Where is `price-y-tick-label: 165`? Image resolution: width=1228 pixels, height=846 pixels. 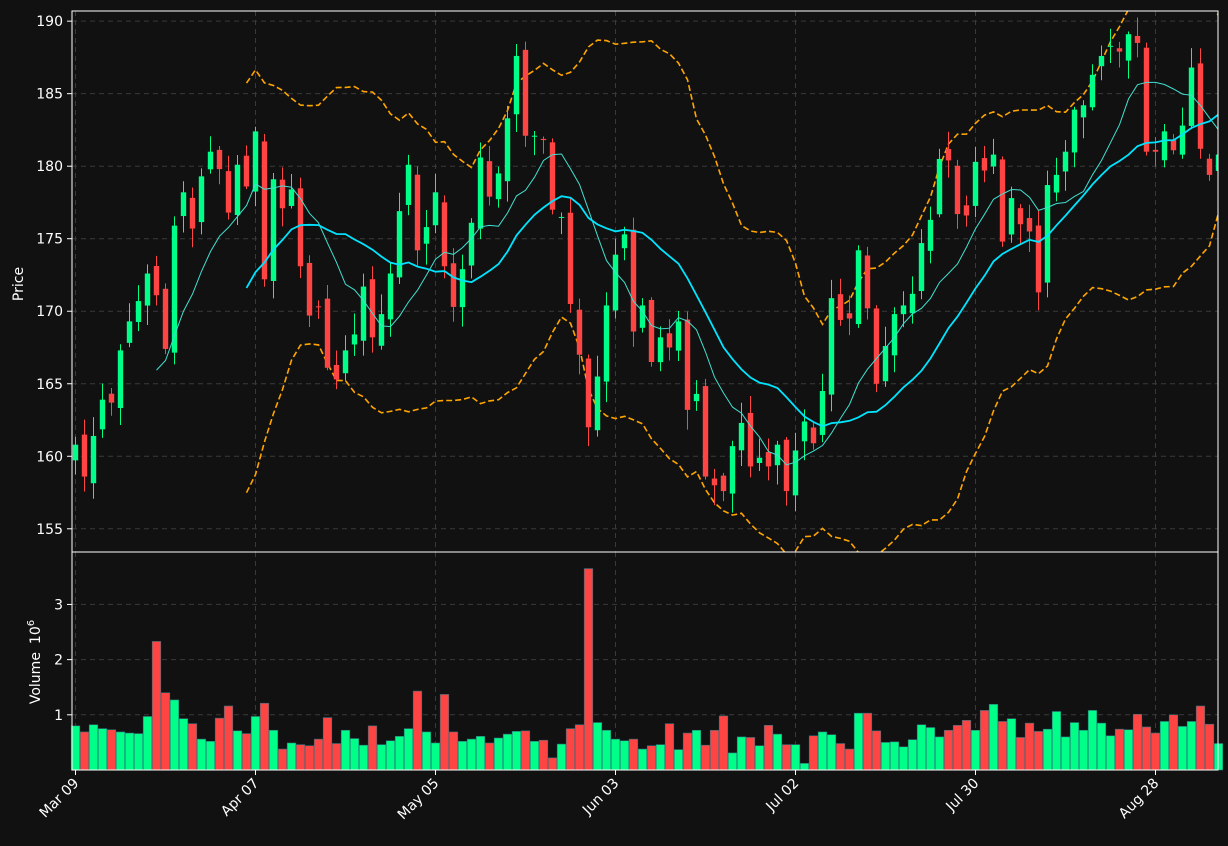
price-y-tick-label: 165 is located at coordinates (49, 385).